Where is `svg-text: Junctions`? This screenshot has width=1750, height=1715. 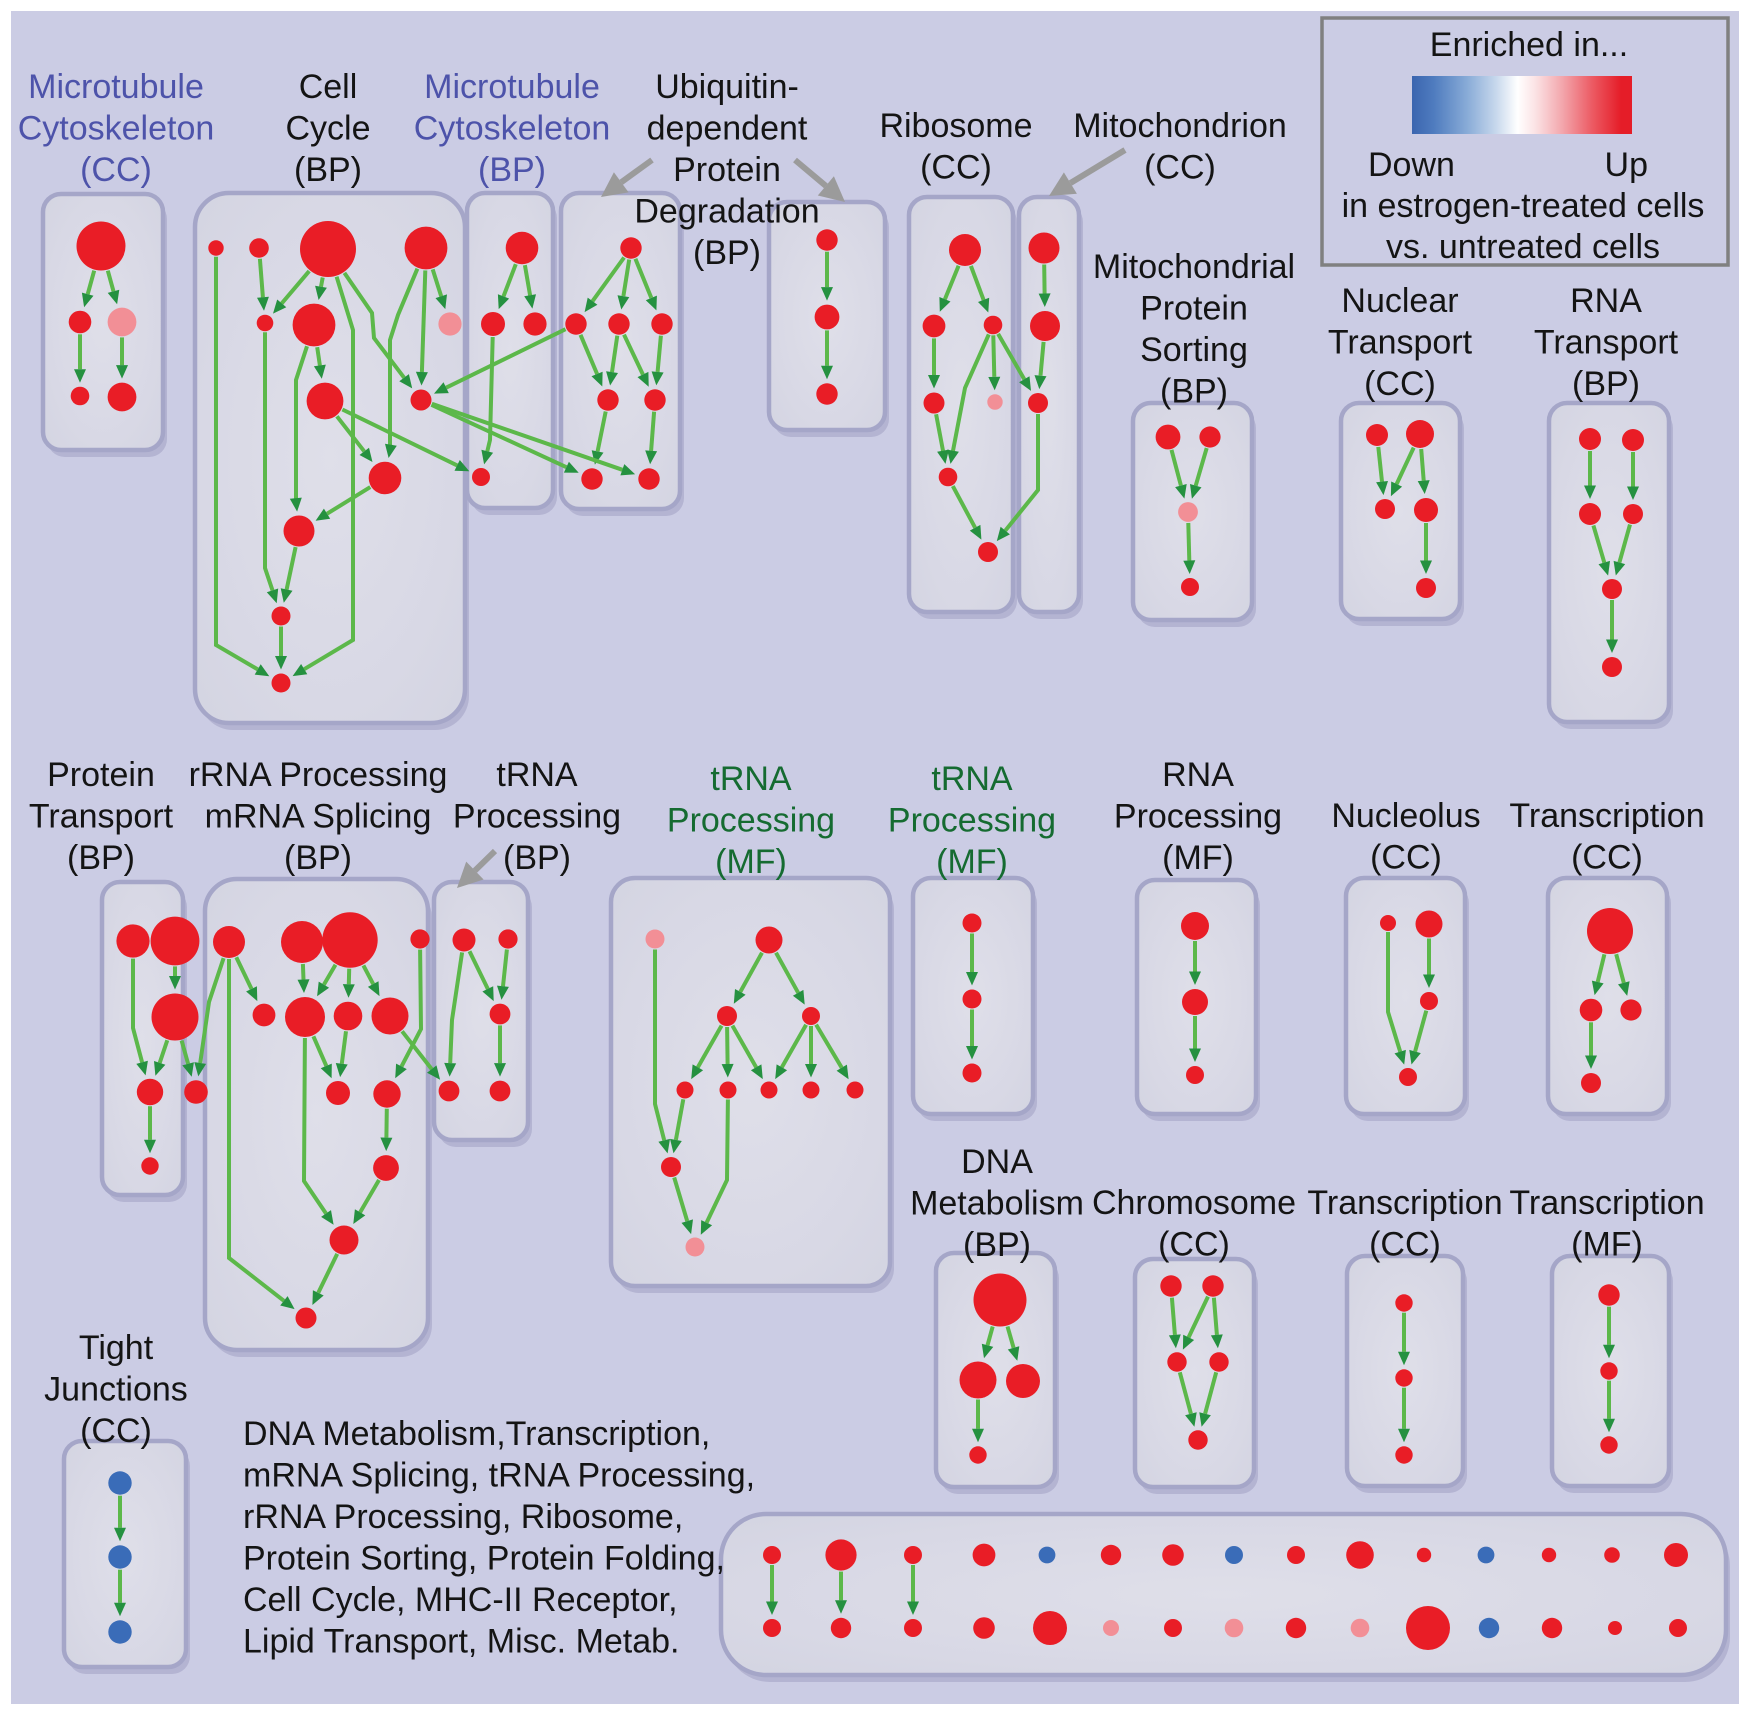 svg-text: Junctions is located at coordinates (116, 1390).